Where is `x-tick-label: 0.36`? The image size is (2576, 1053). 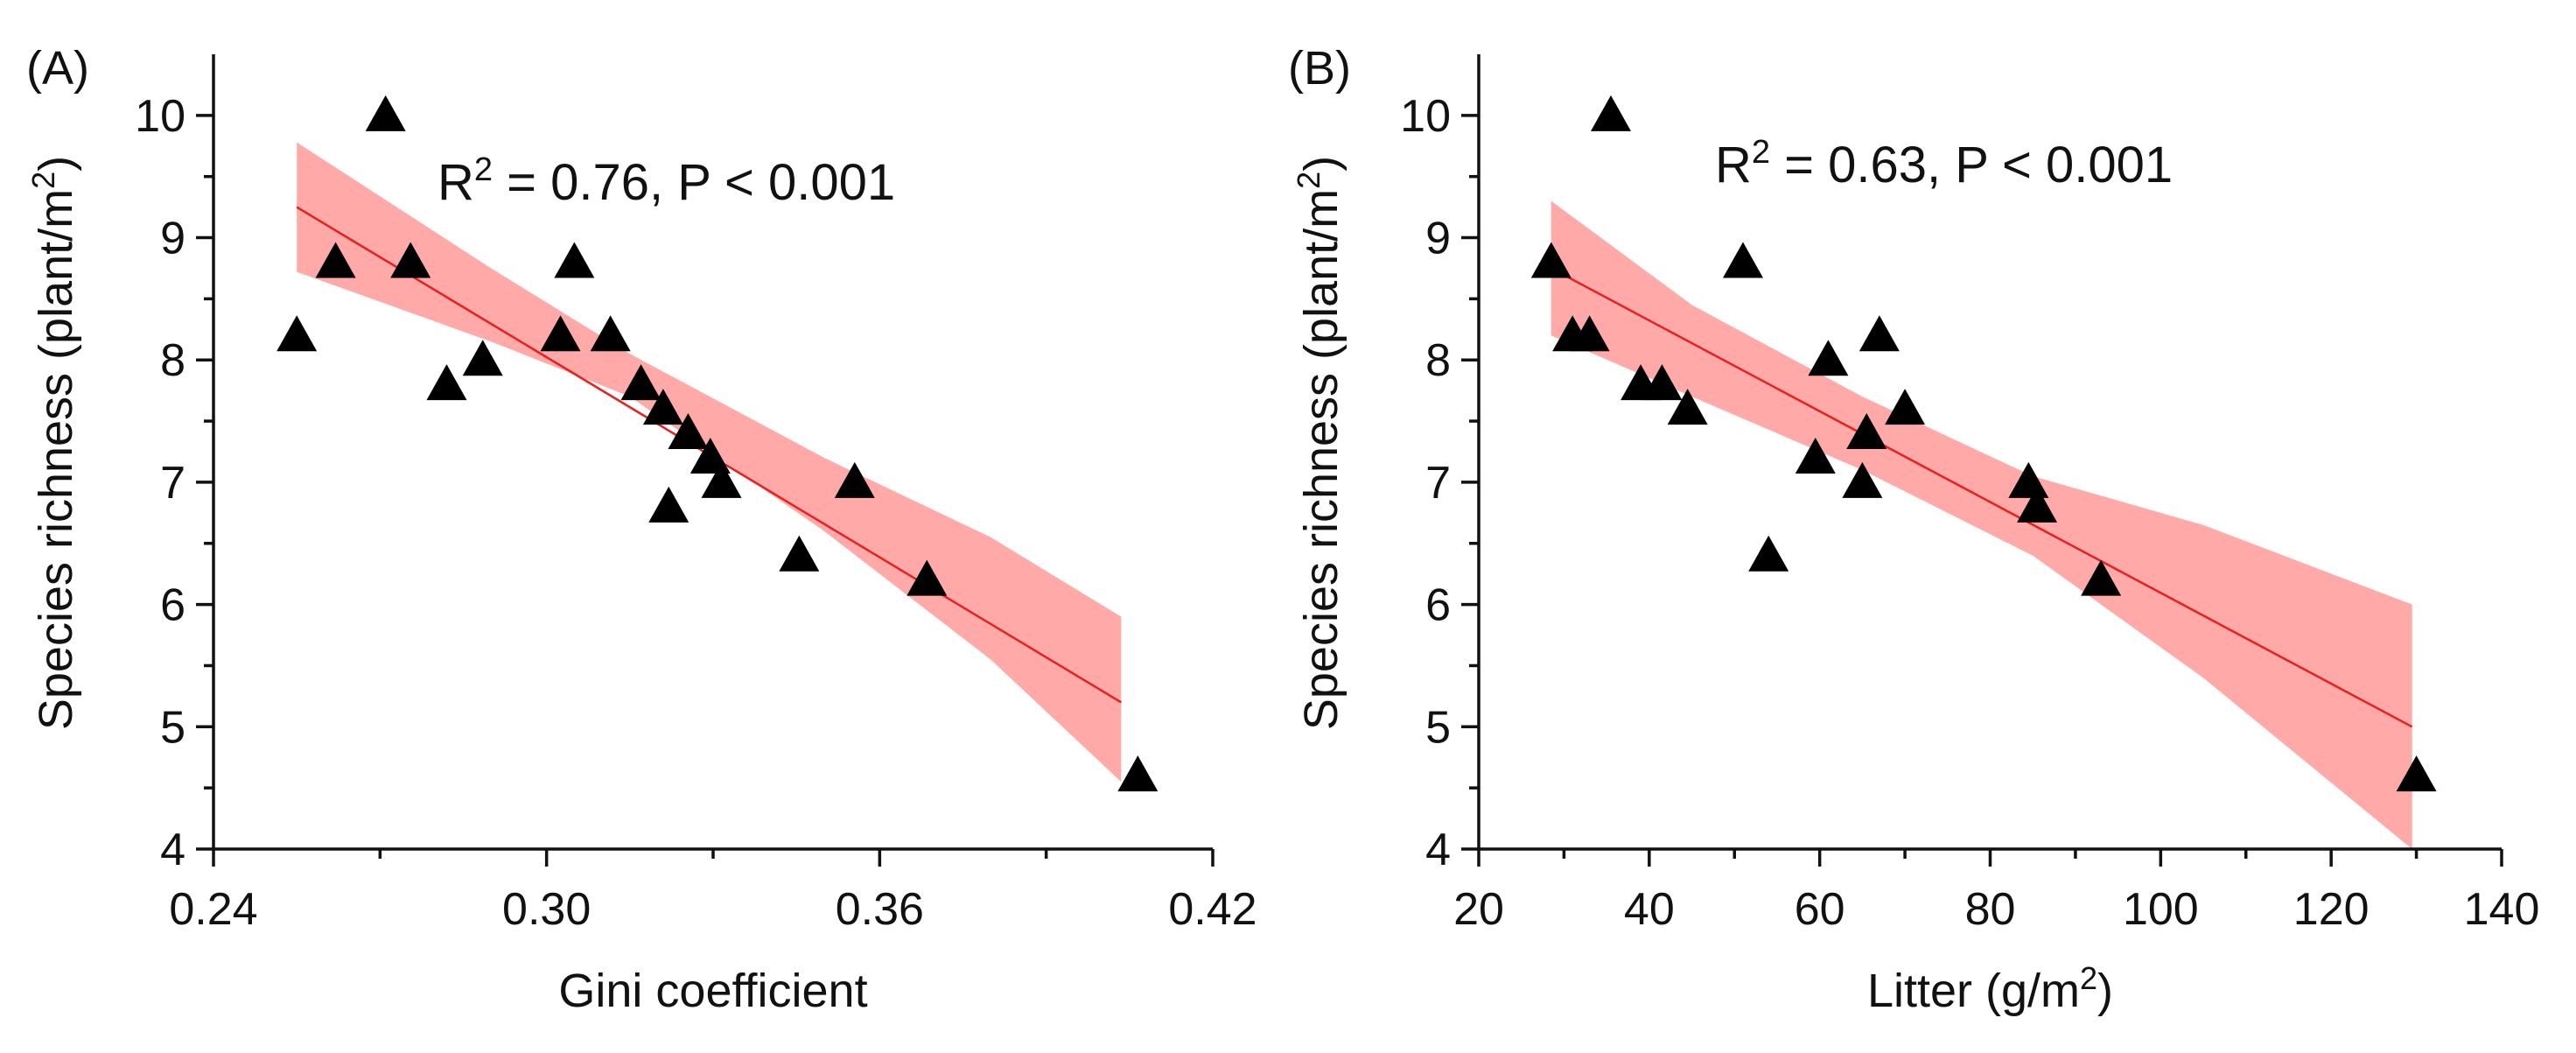 x-tick-label: 0.36 is located at coordinates (880, 909).